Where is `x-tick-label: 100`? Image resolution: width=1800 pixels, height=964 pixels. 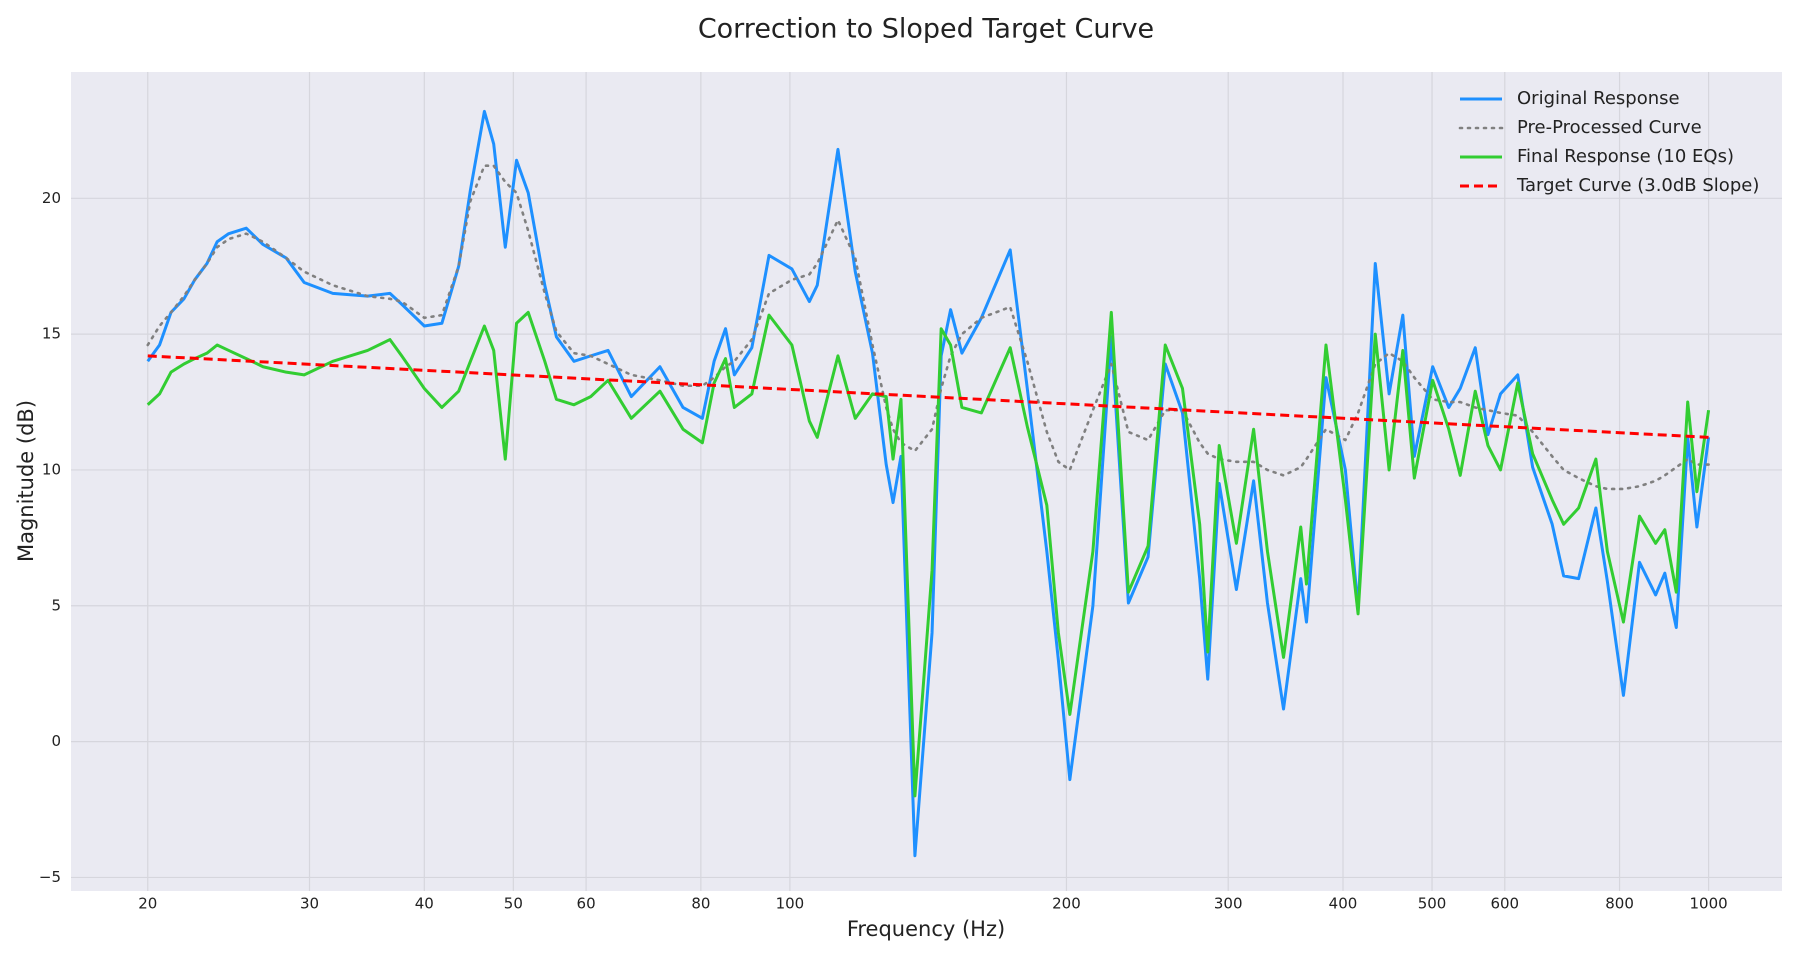
x-tick-label: 100 is located at coordinates (790, 904).